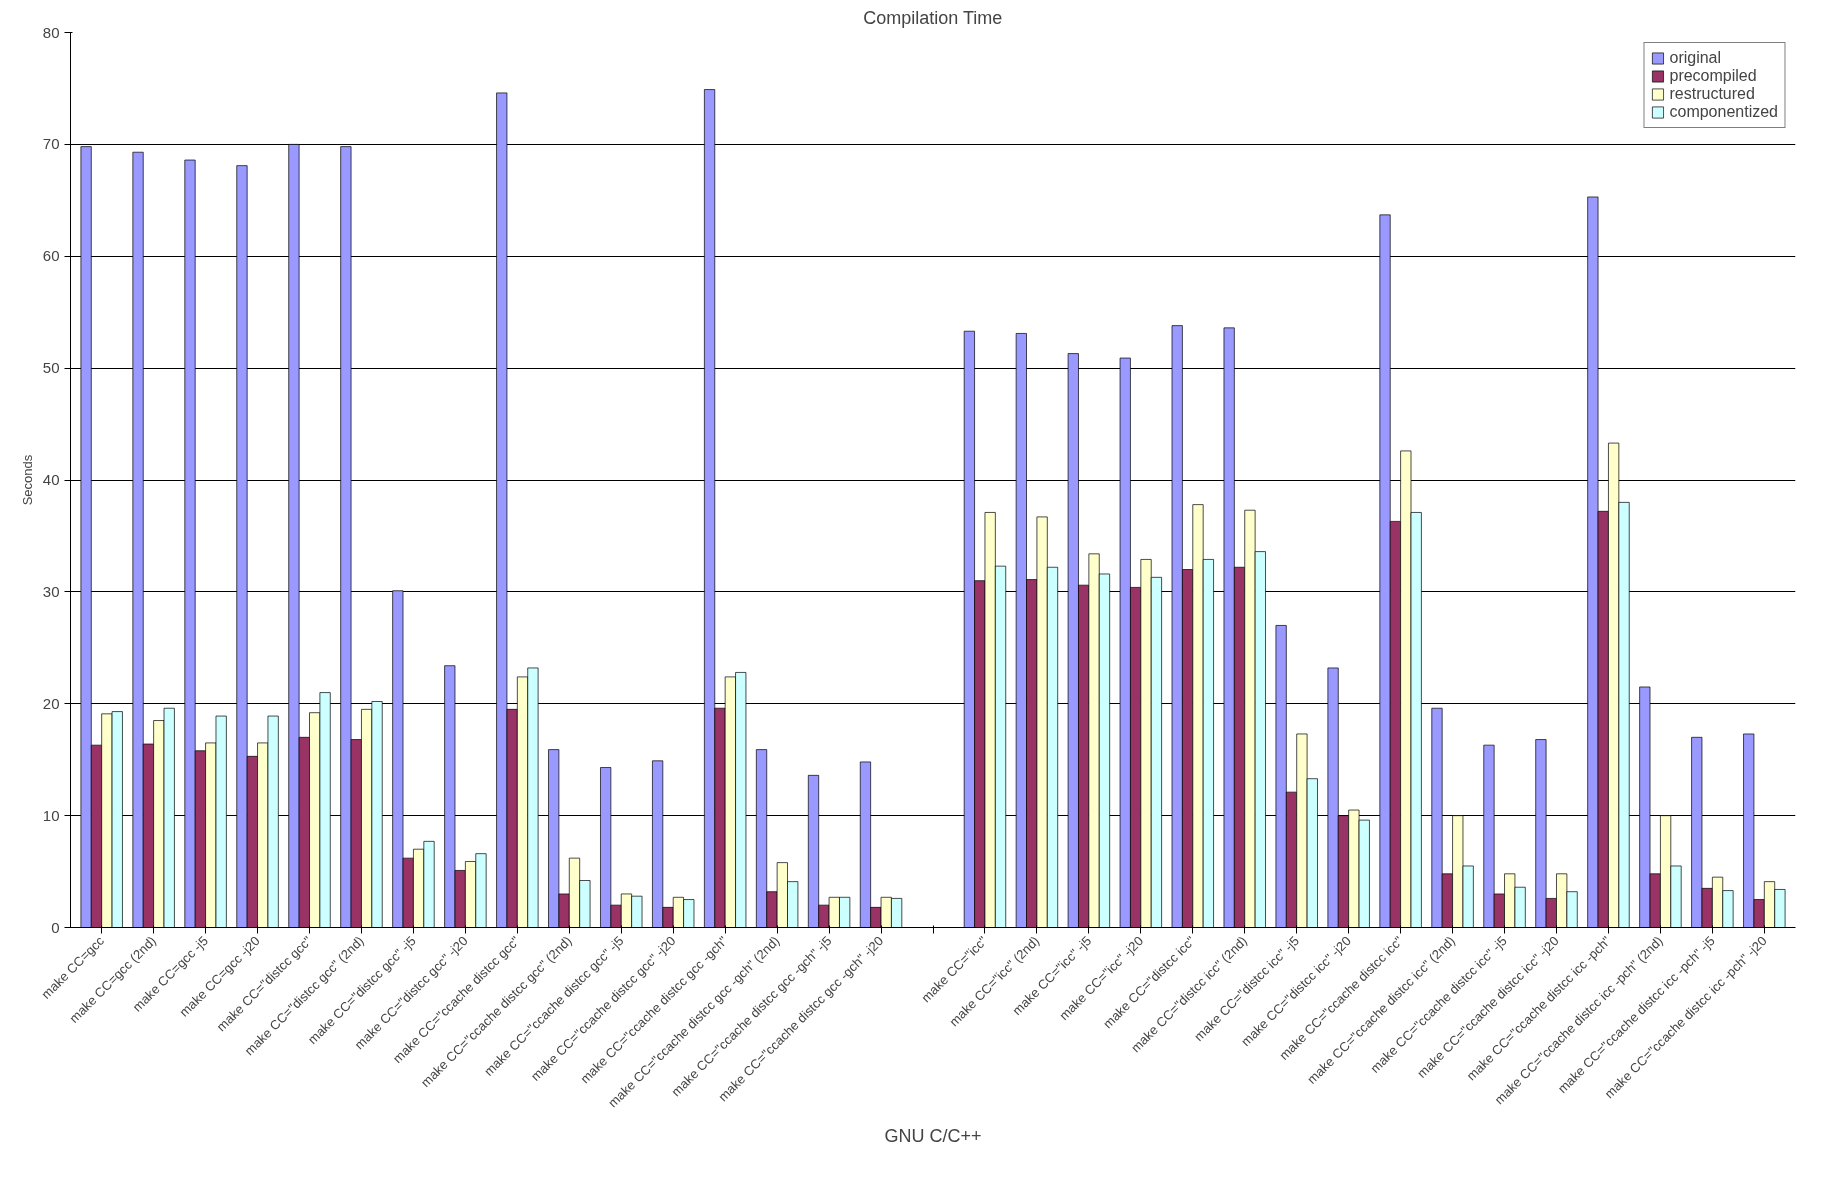 Image resolution: width=1839 pixels, height=1193 pixels. I want to click on legend-label: precompiled, so click(1713, 76).